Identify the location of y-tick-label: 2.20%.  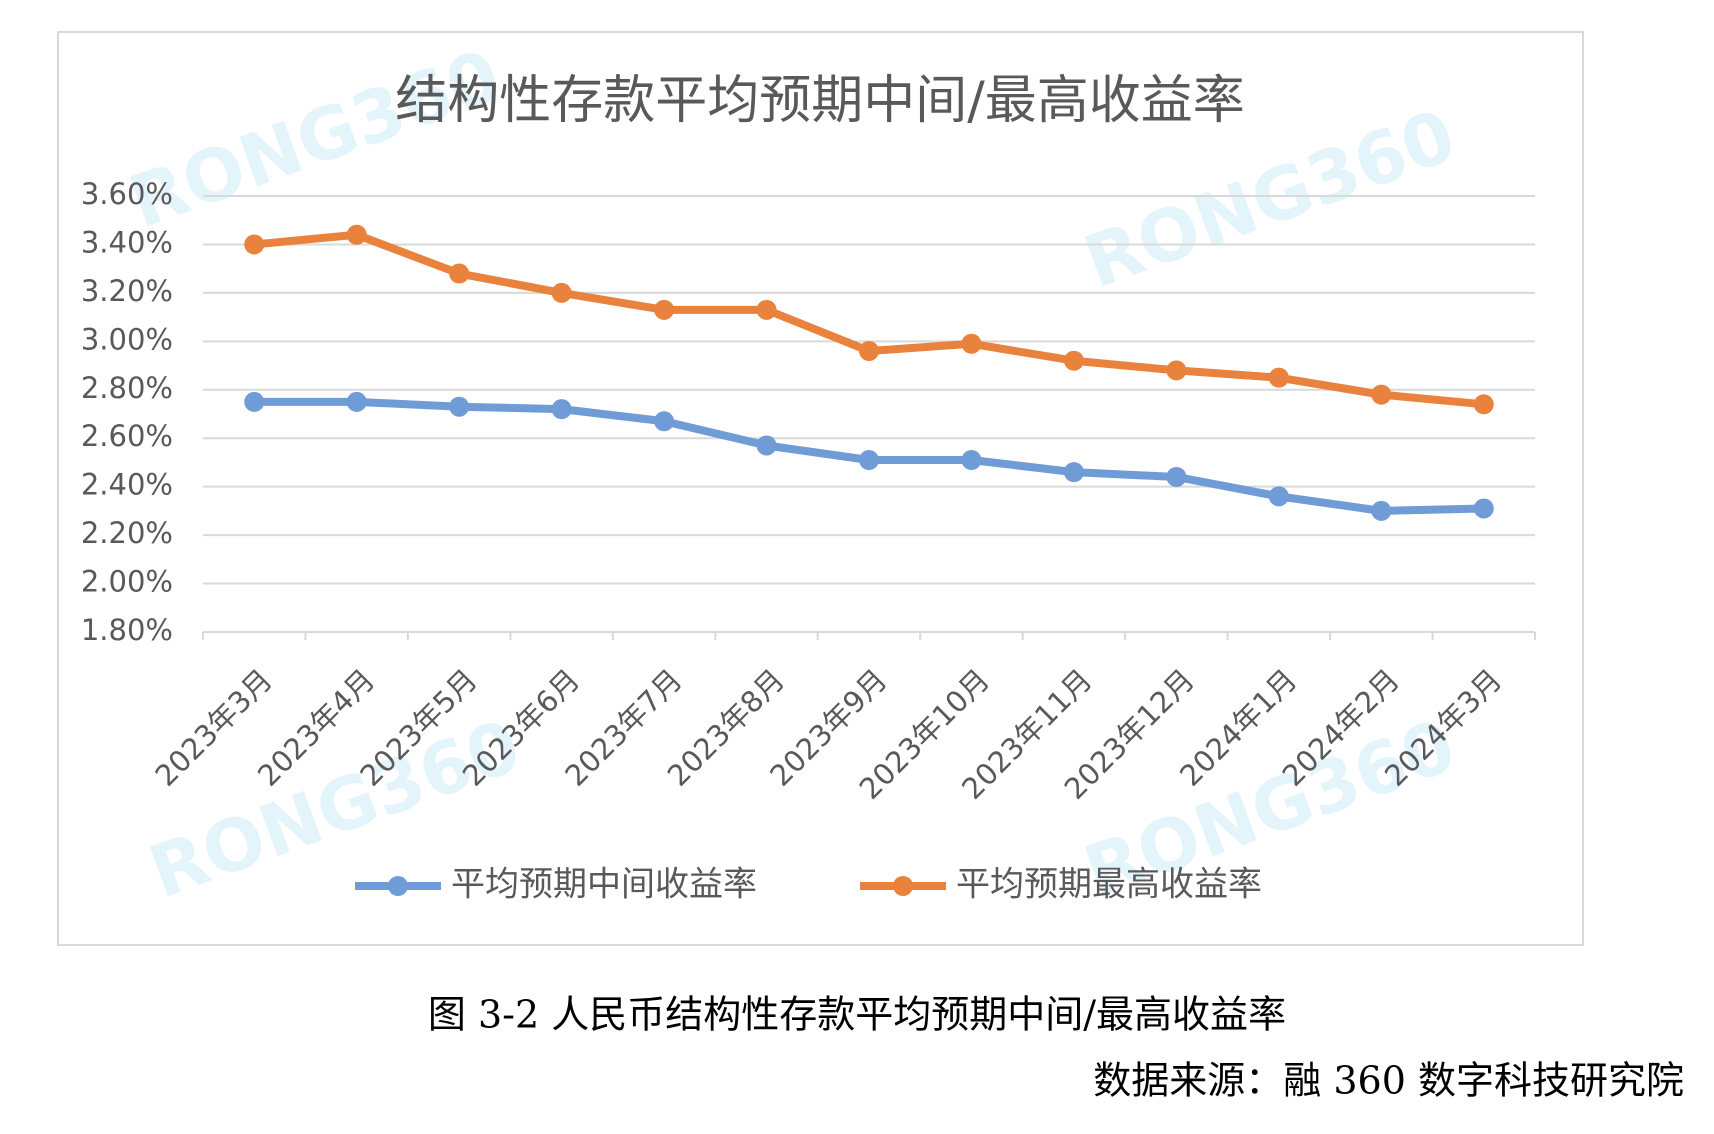
(127, 533).